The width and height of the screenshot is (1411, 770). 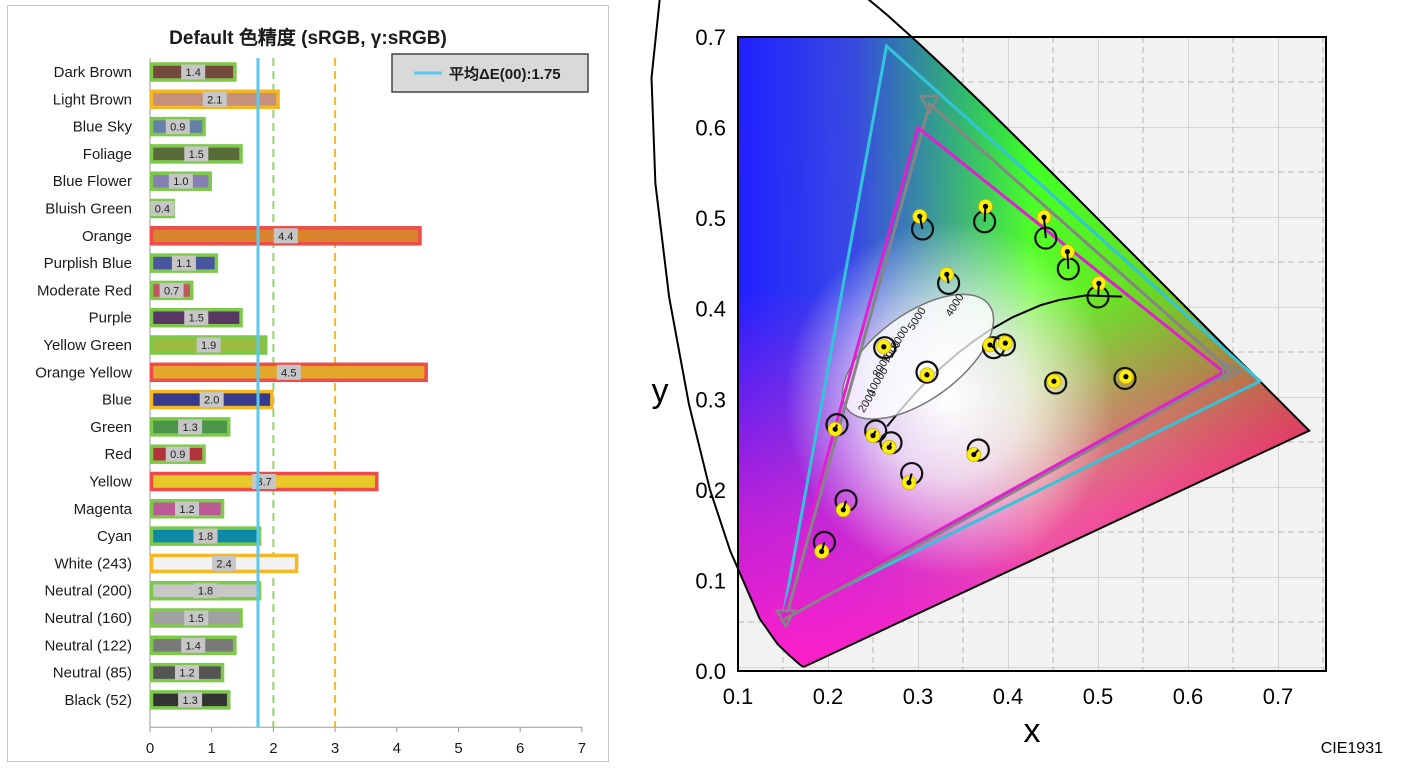 I want to click on category-label: Yellow, so click(x=110, y=482).